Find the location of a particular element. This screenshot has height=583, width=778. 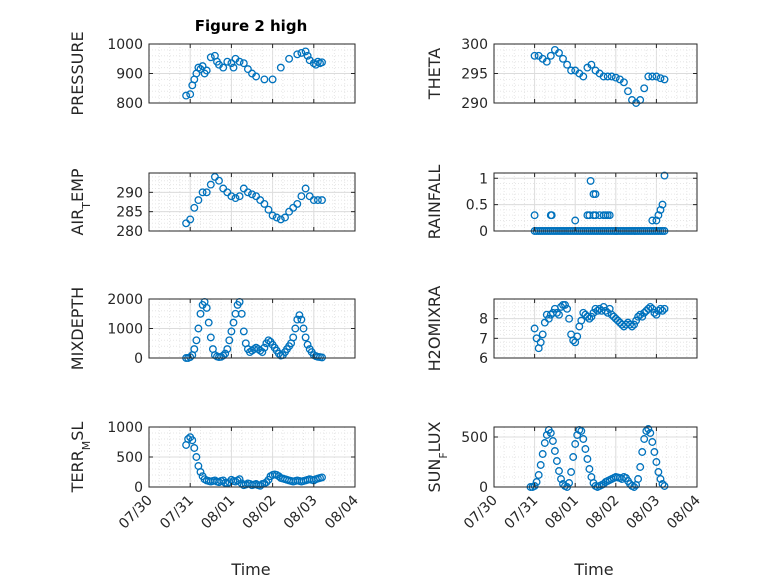

y-axis-label: AIRTEMP is located at coordinates (80, 201).